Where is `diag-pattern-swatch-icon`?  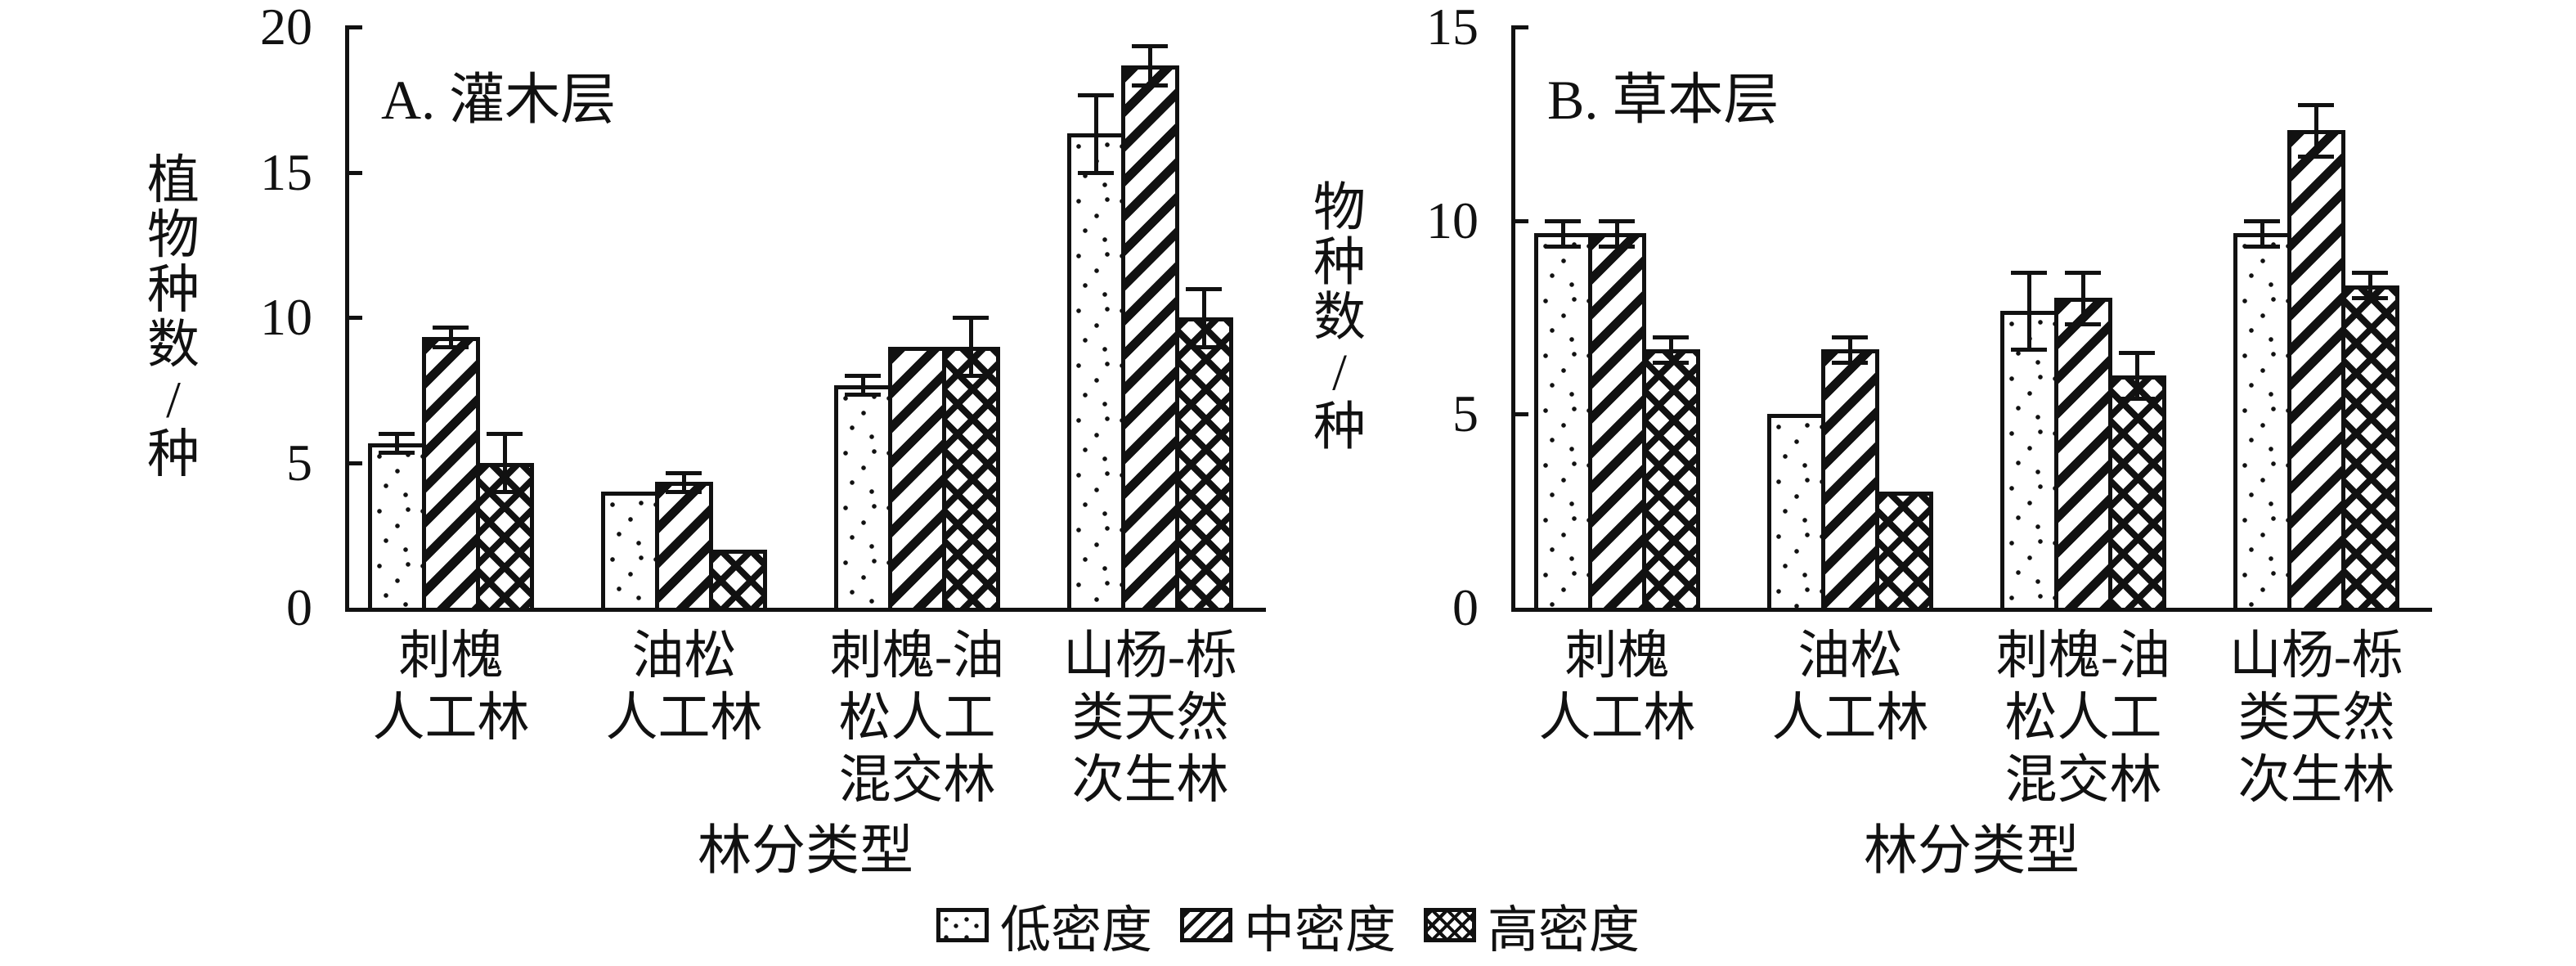
diag-pattern-swatch-icon is located at coordinates (1205, 925).